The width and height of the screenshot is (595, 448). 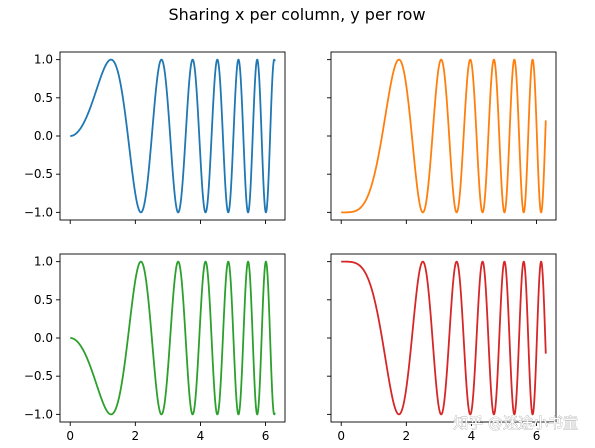 I want to click on subplot-top-right, so click(x=442, y=137).